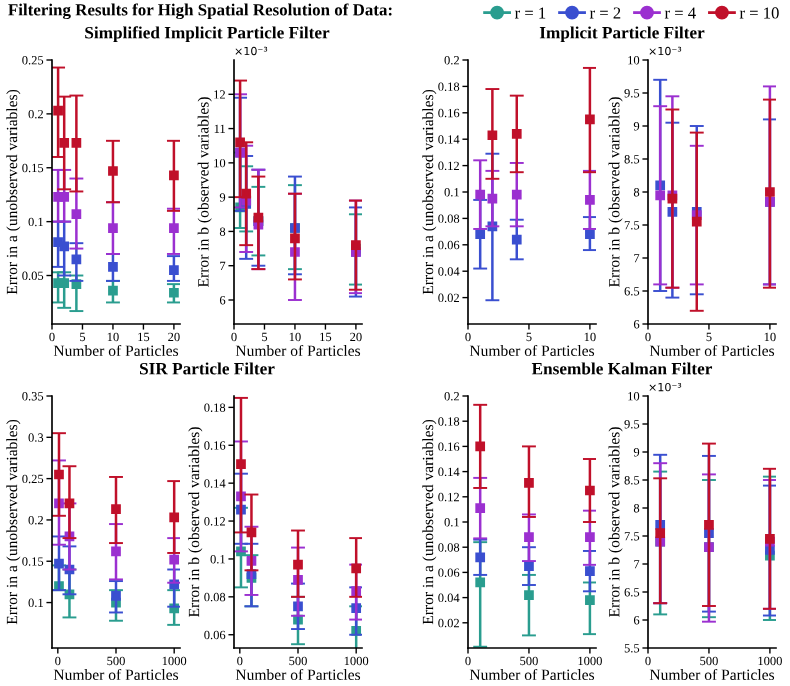 This screenshot has width=790, height=686. I want to click on text: Filtering Results for High Spatial Resolution of Data:, so click(200, 11).